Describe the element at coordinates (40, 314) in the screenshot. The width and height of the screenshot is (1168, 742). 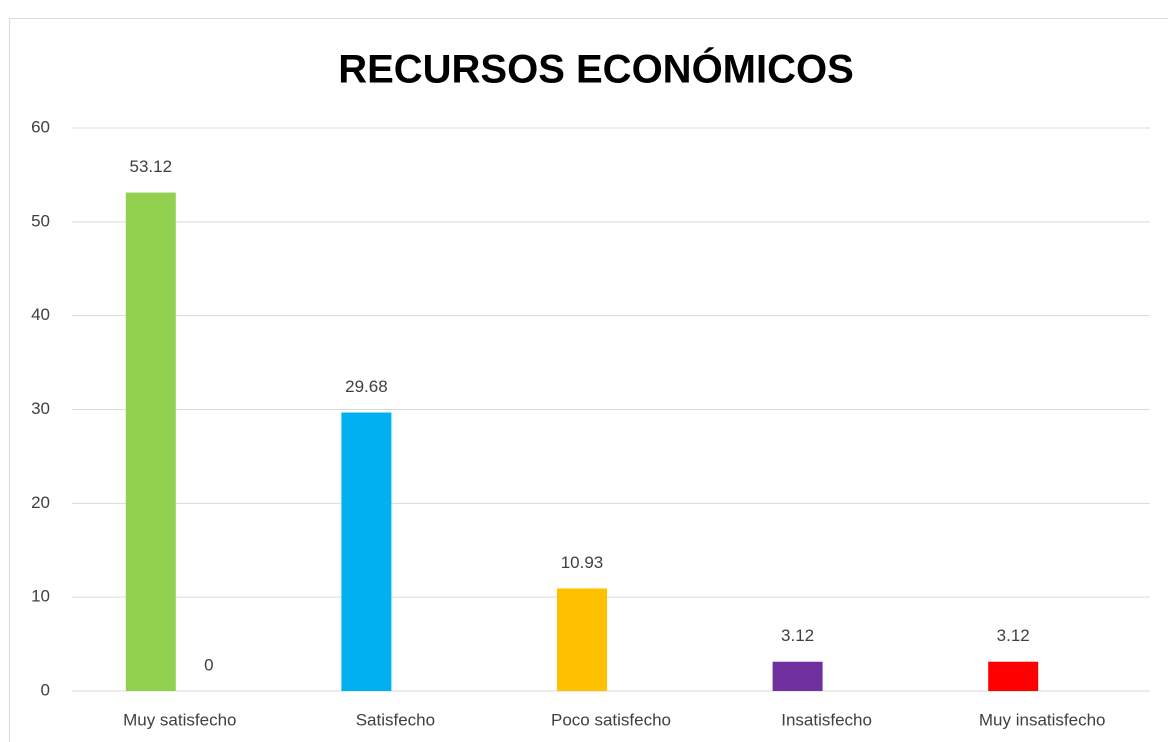
I see `y-tick-label: 40` at that location.